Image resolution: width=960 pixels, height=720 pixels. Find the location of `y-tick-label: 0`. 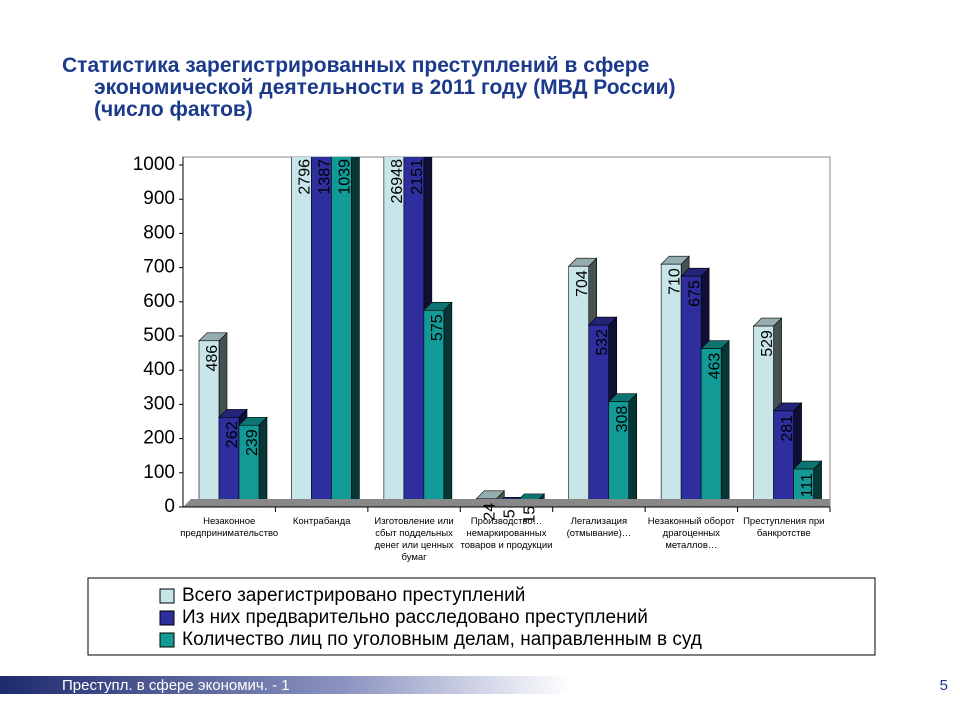

y-tick-label: 0 is located at coordinates (169, 506).